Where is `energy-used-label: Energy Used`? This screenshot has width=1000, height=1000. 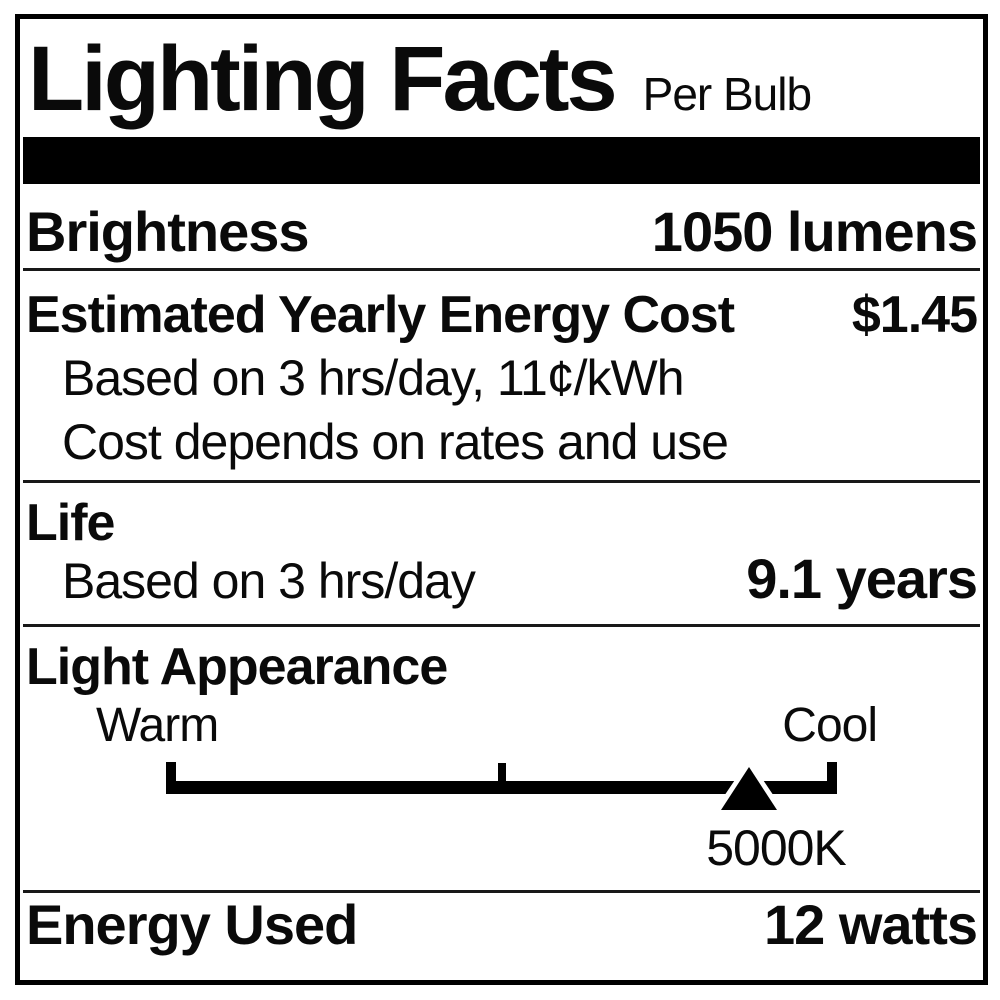 energy-used-label: Energy Used is located at coordinates (192, 924).